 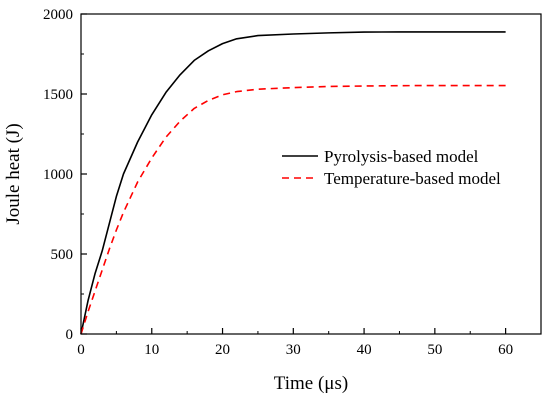 What do you see at coordinates (58, 15) in the screenshot?
I see `y-tick-label: 2000` at bounding box center [58, 15].